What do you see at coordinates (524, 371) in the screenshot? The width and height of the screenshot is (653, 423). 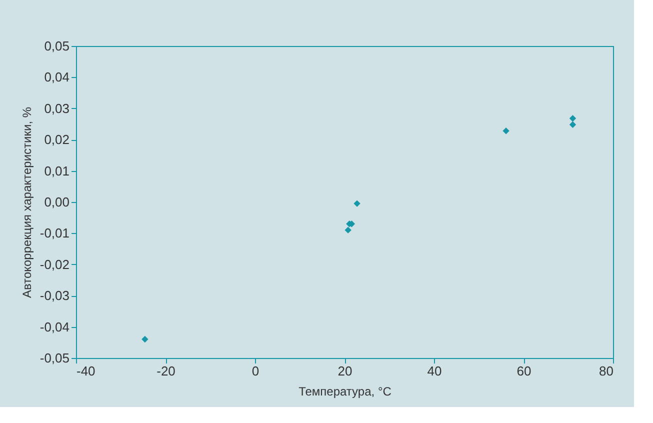 I see `x-tick-label: 60` at bounding box center [524, 371].